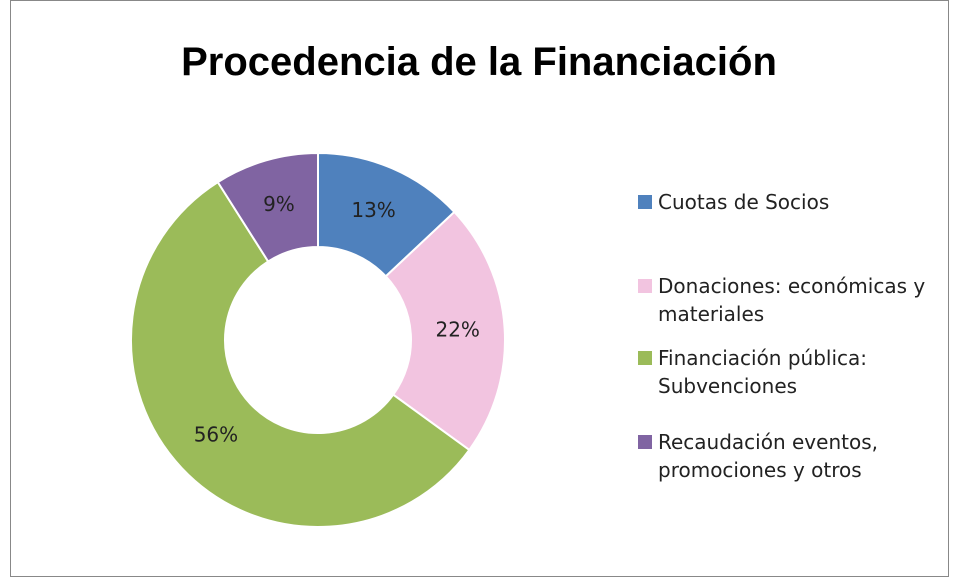 Image resolution: width=958 pixels, height=577 pixels. I want to click on legend-label: Recaudación eventos, promociones y otros, so click(768, 456).